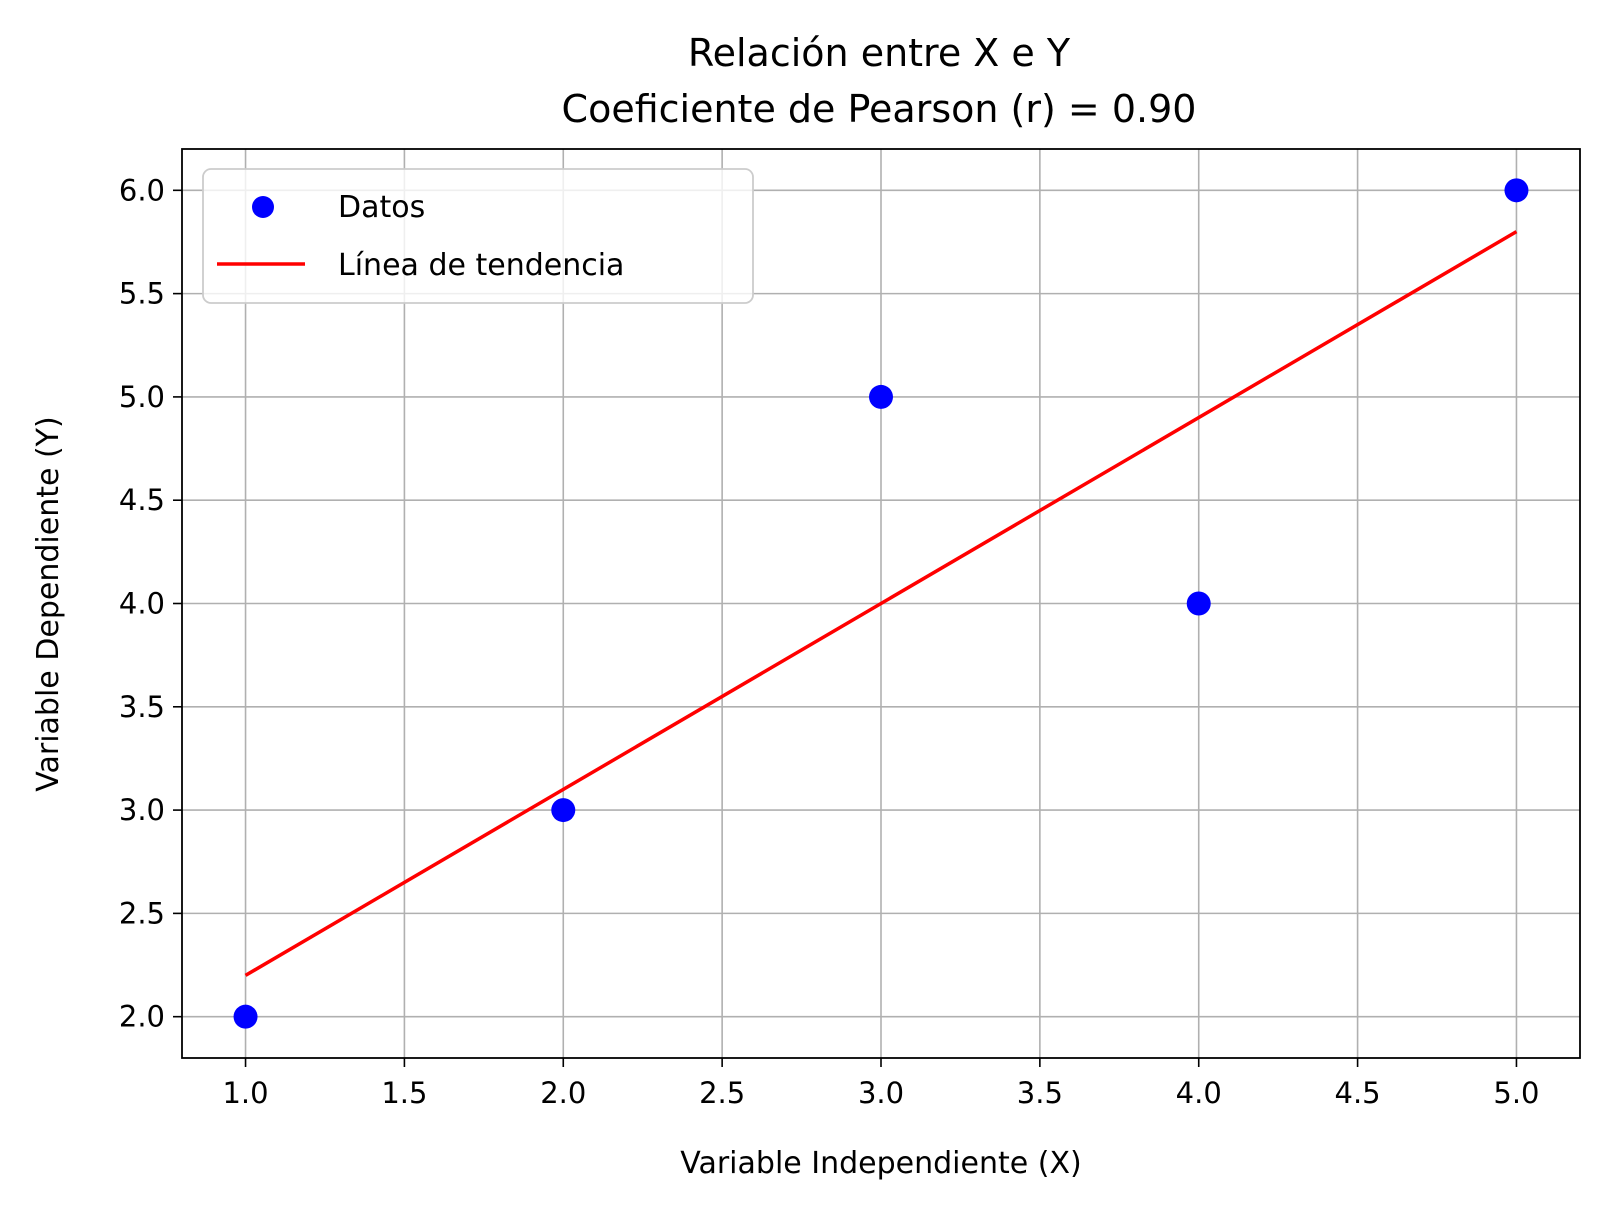 The width and height of the screenshot is (1607, 1210). What do you see at coordinates (142, 294) in the screenshot?
I see `y-tick-label: 5.5` at bounding box center [142, 294].